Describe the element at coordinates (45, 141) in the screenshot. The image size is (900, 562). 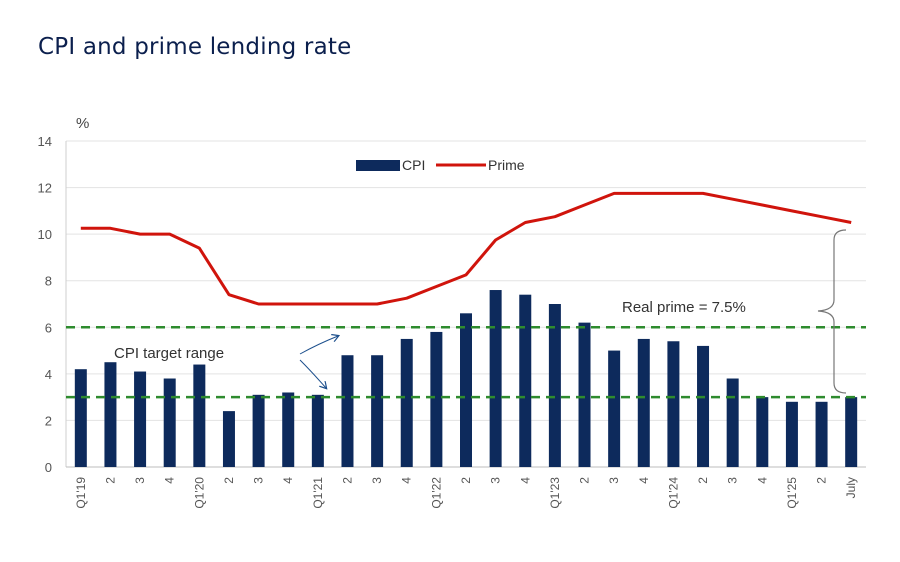
I see `y-tick-label: 14` at that location.